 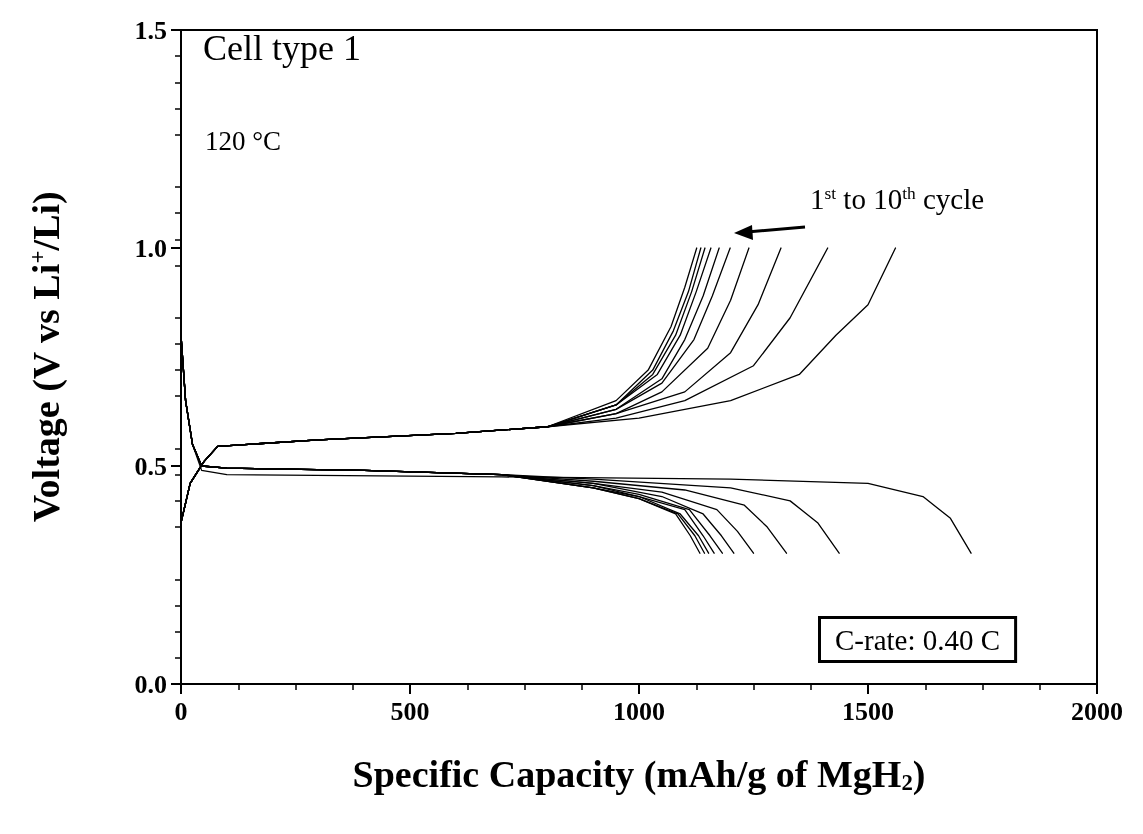 I want to click on x-tick-label: 0, so click(x=181, y=711).